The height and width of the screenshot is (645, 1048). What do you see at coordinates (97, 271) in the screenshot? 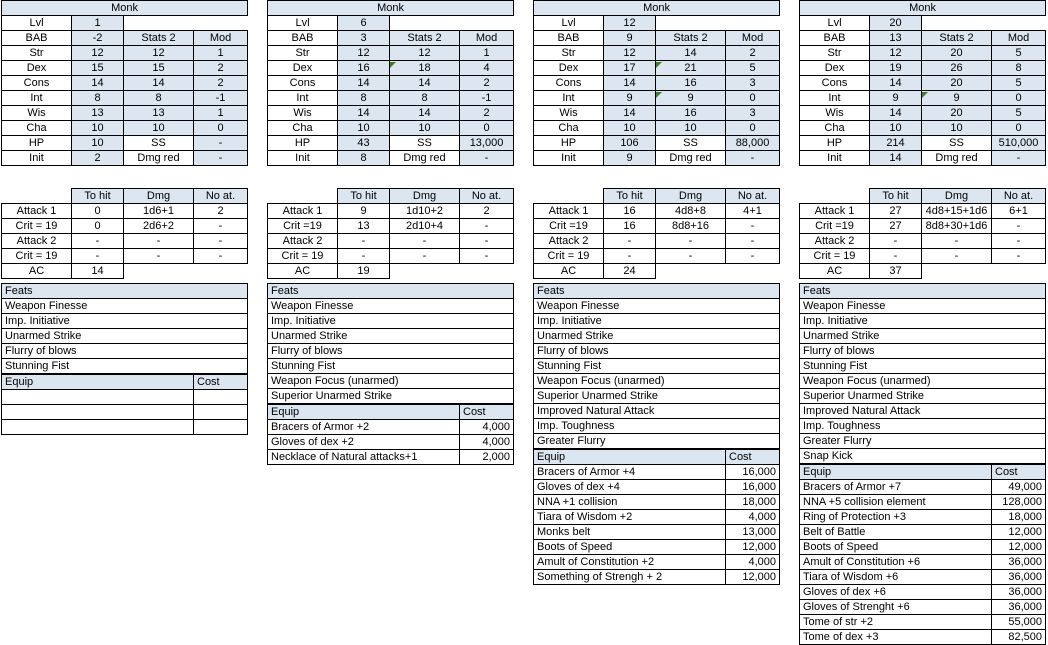
I see `ac-value: 14` at bounding box center [97, 271].